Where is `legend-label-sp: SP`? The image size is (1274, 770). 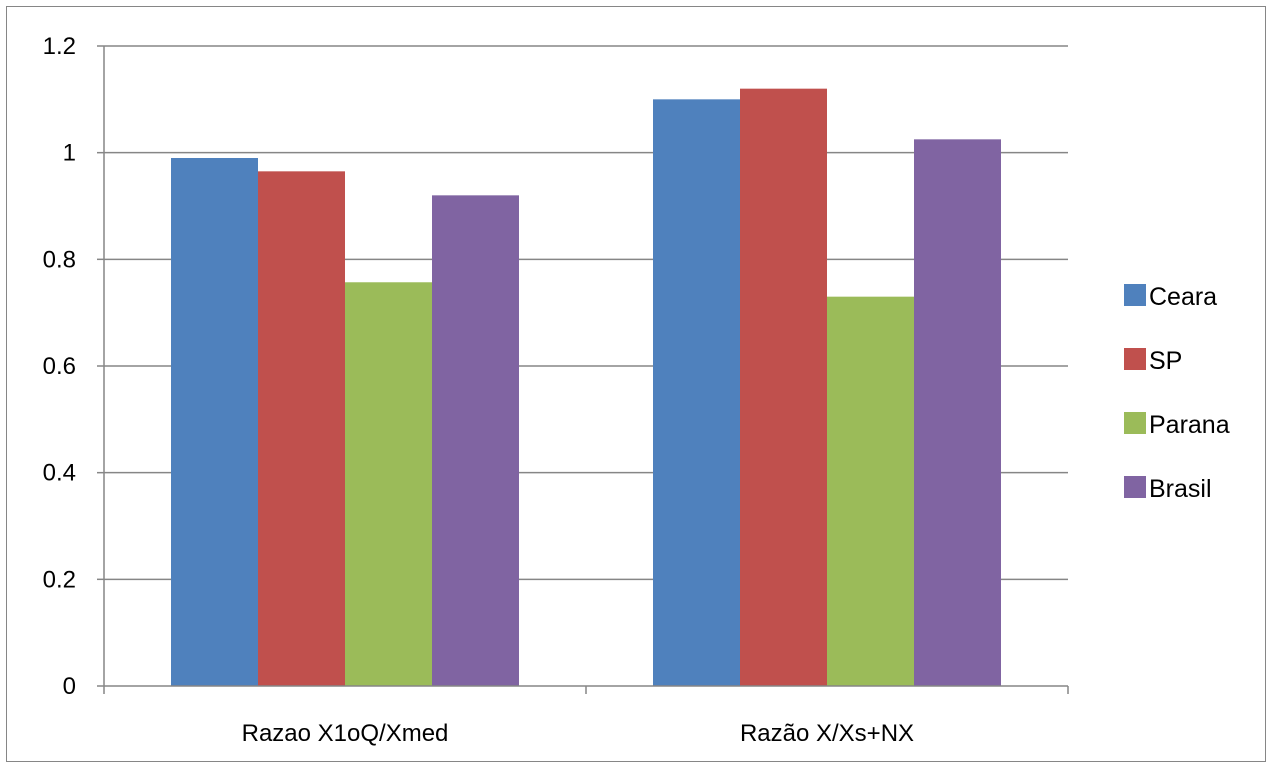 legend-label-sp: SP is located at coordinates (1165, 361).